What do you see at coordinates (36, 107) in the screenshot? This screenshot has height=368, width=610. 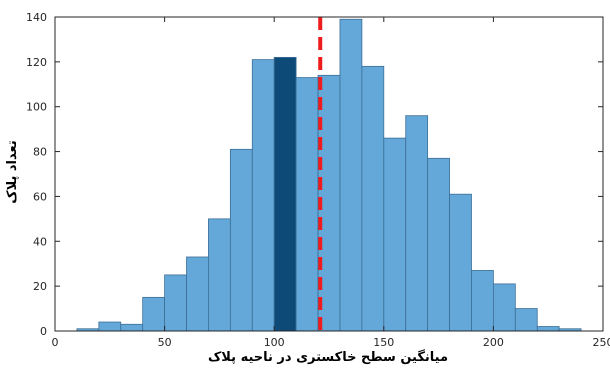 I see `y-tick-label: 100` at bounding box center [36, 107].